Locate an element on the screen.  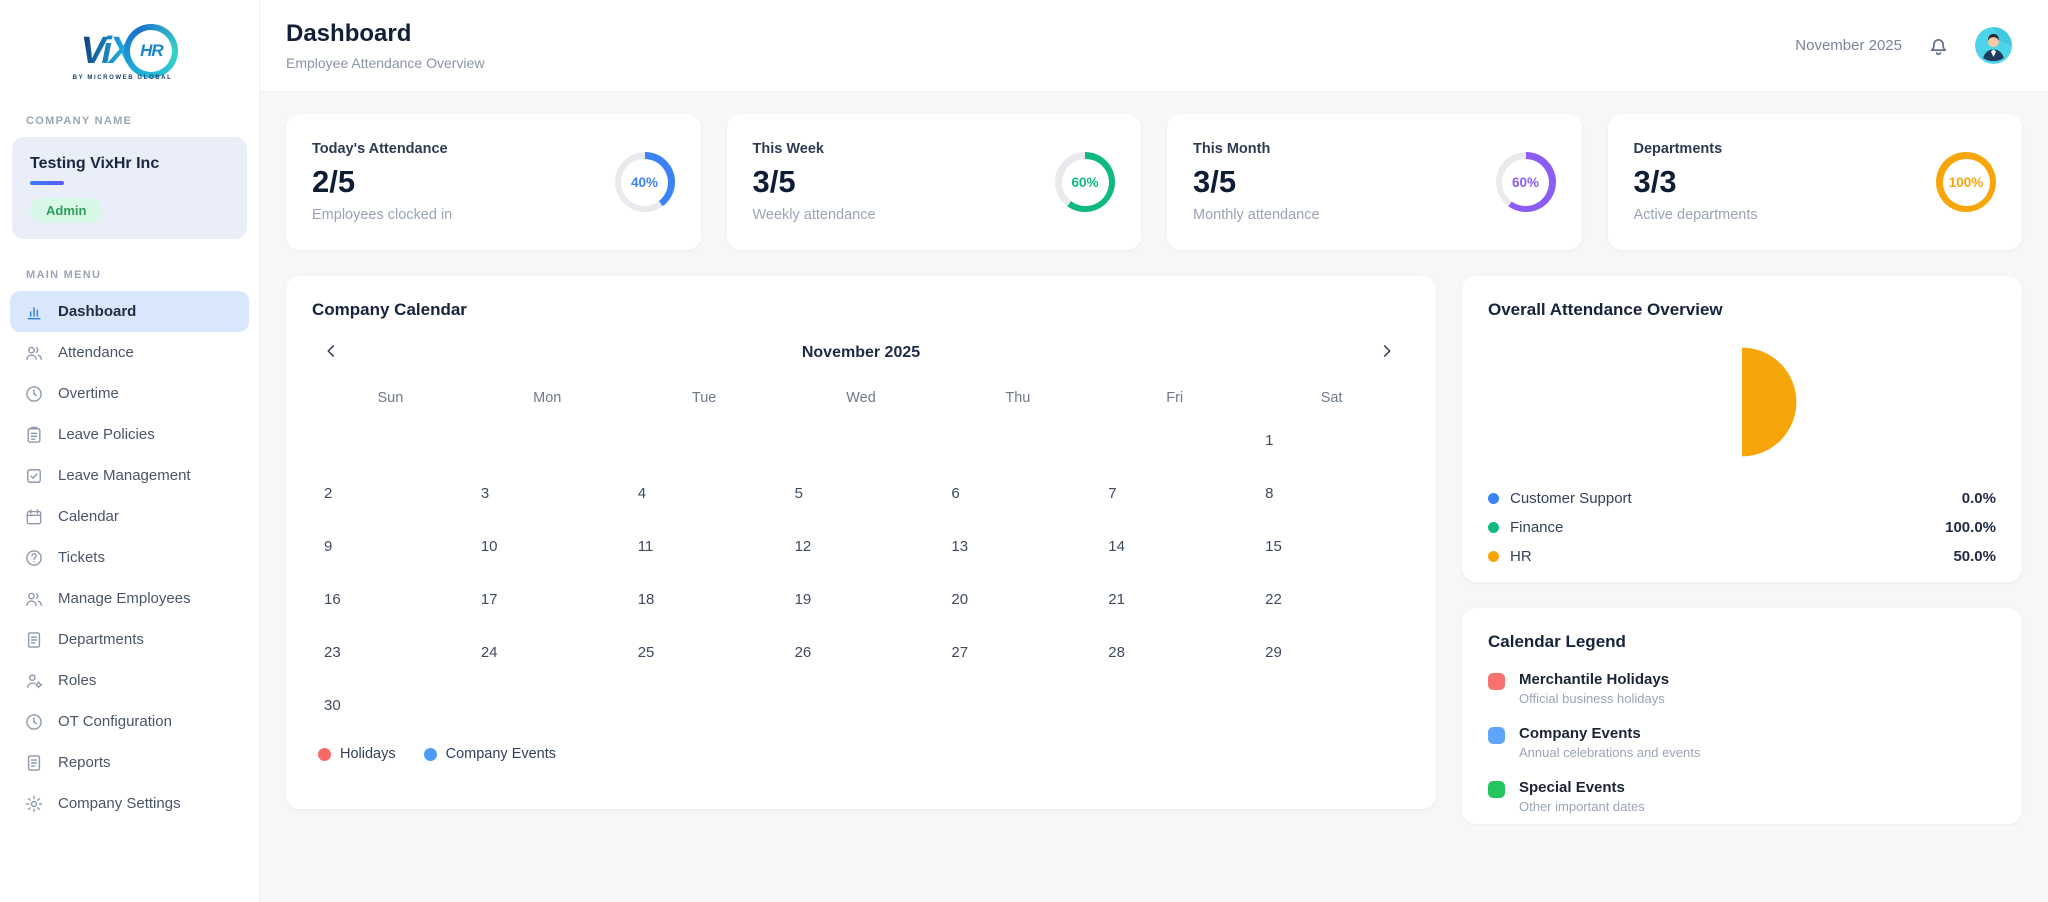
sidebar-item-label: Departments is located at coordinates (101, 639).